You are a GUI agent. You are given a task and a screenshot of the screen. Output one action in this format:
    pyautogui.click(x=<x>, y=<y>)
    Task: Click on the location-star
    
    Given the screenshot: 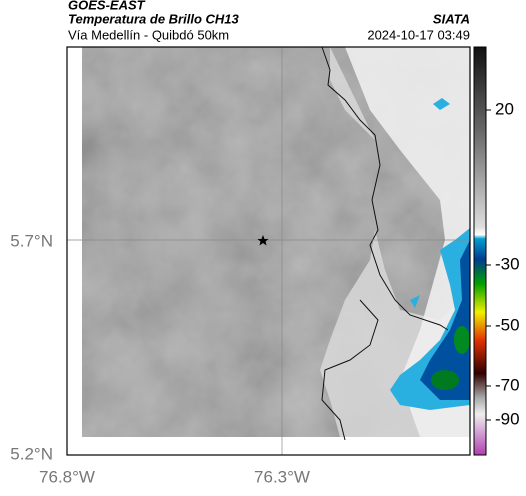 What is the action you would take?
    pyautogui.click(x=263, y=240)
    